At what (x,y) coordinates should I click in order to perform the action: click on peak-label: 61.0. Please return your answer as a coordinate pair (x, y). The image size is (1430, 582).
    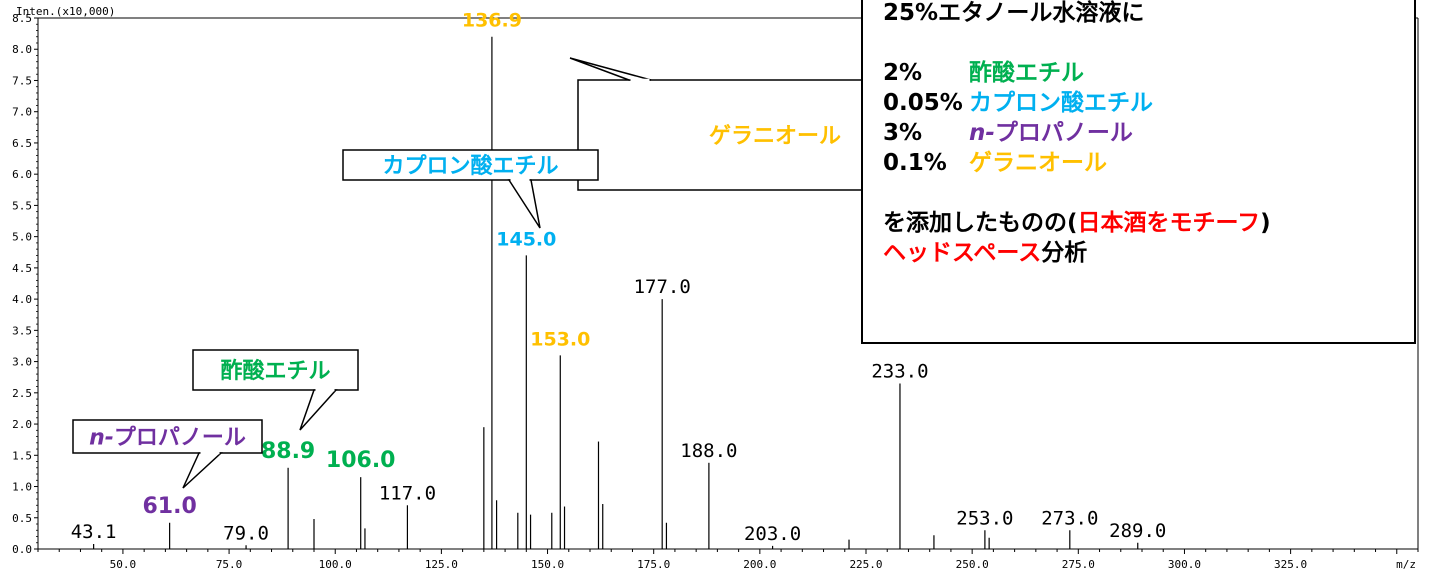
    Looking at the image, I should click on (169, 506).